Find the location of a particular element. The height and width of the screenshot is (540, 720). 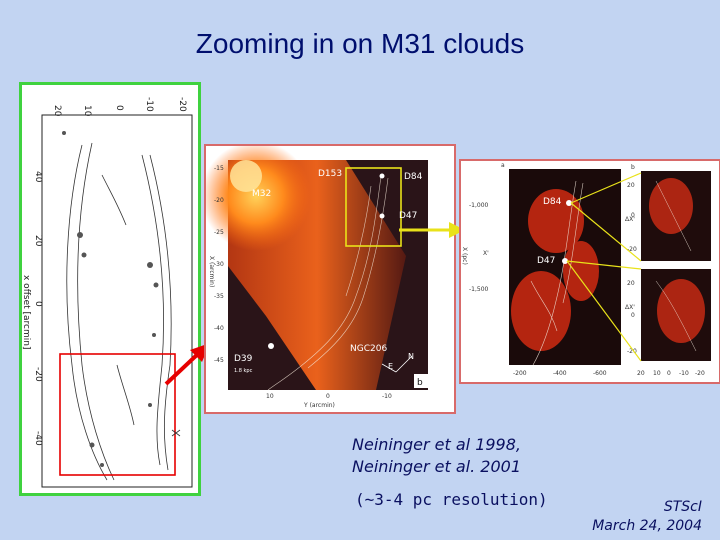

zoom-region-box is located at coordinates (117, 414).